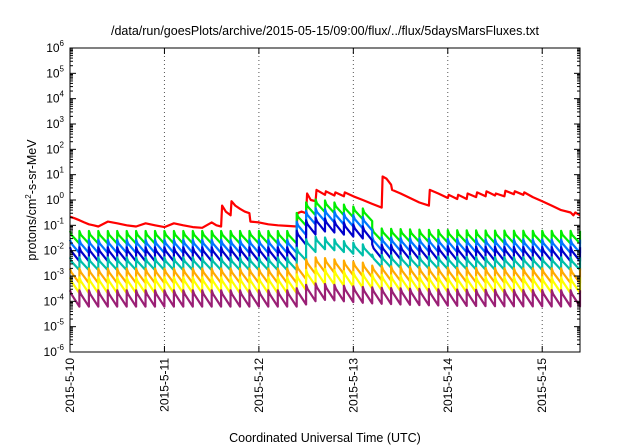 This screenshot has height=448, width=640. Describe the element at coordinates (55, 174) in the screenshot. I see `y-tick-label-7: 10¹` at that location.